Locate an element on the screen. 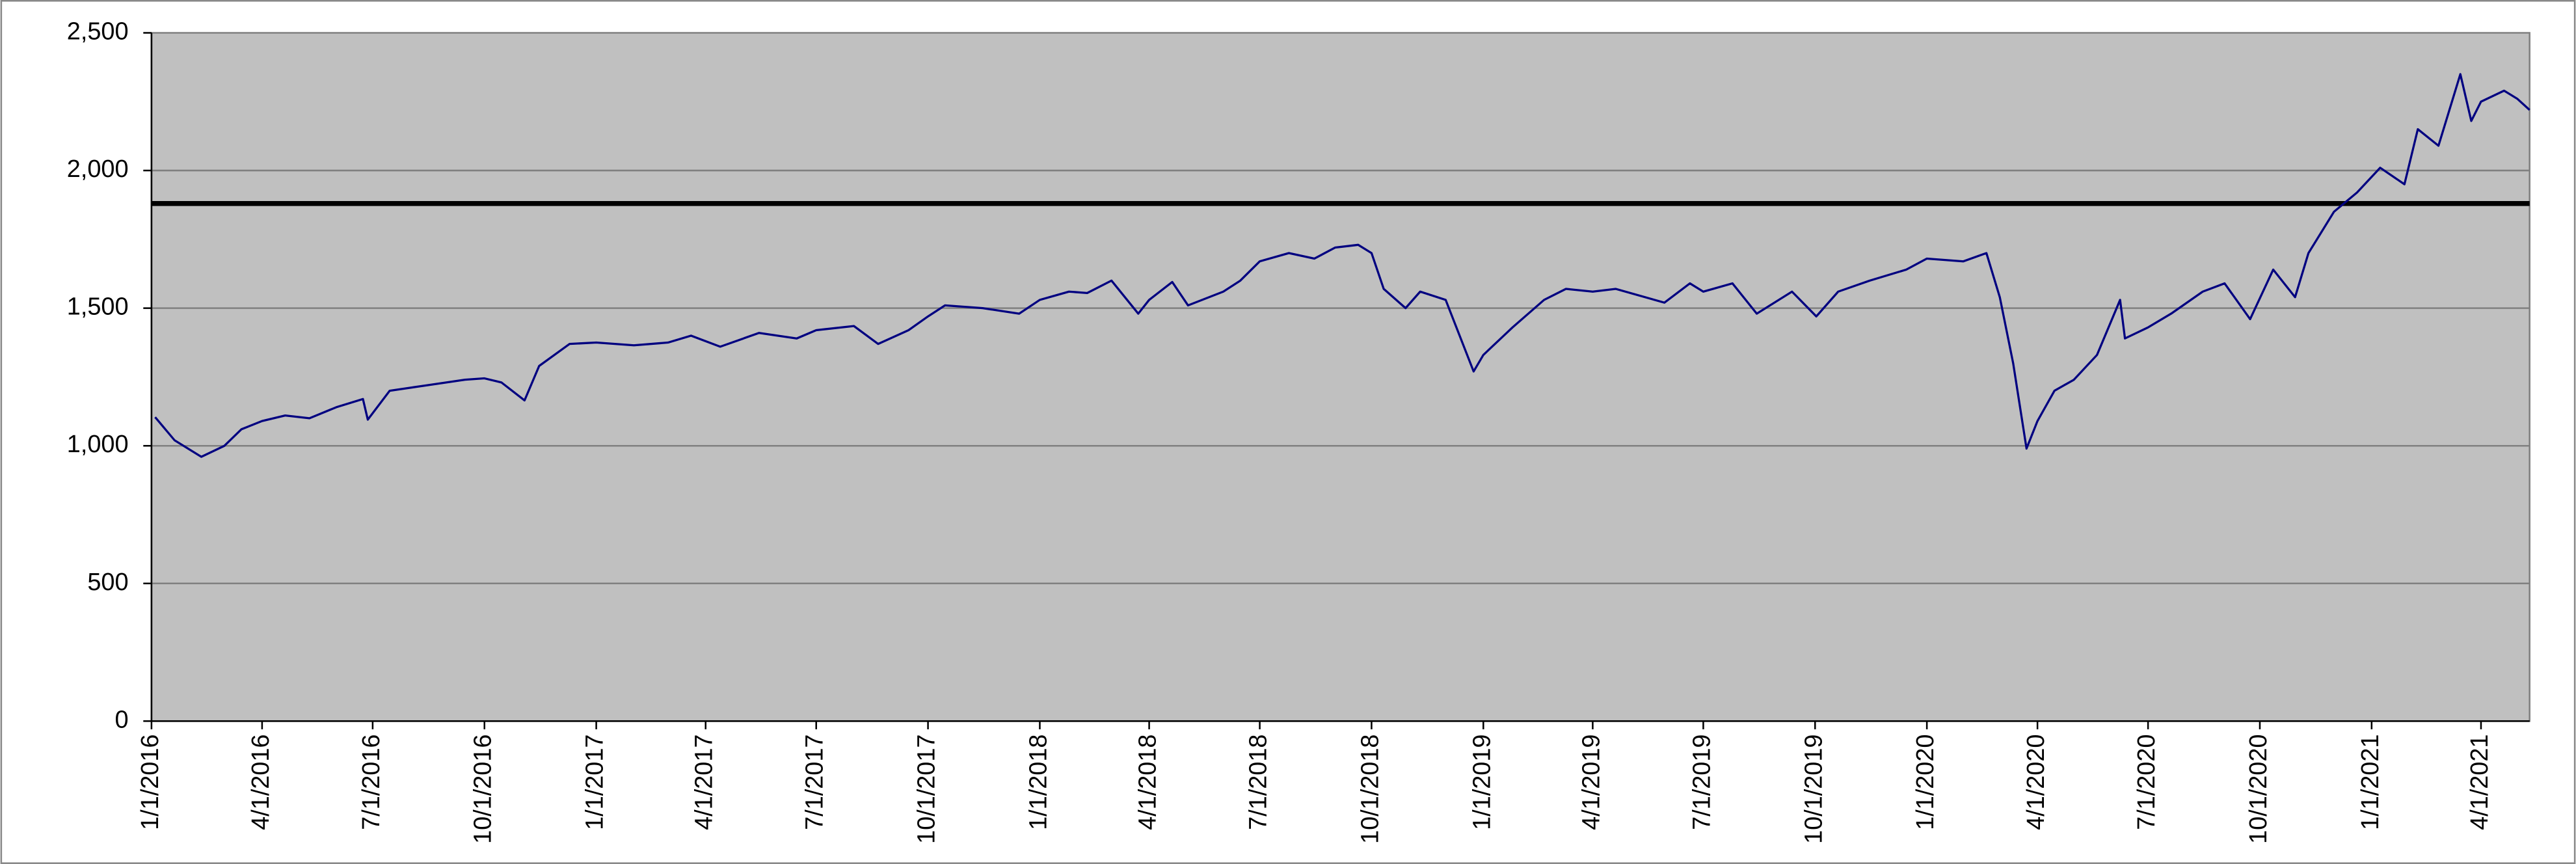 The image size is (2576, 864). x-tick-label: 4/1/2016 is located at coordinates (261, 782).